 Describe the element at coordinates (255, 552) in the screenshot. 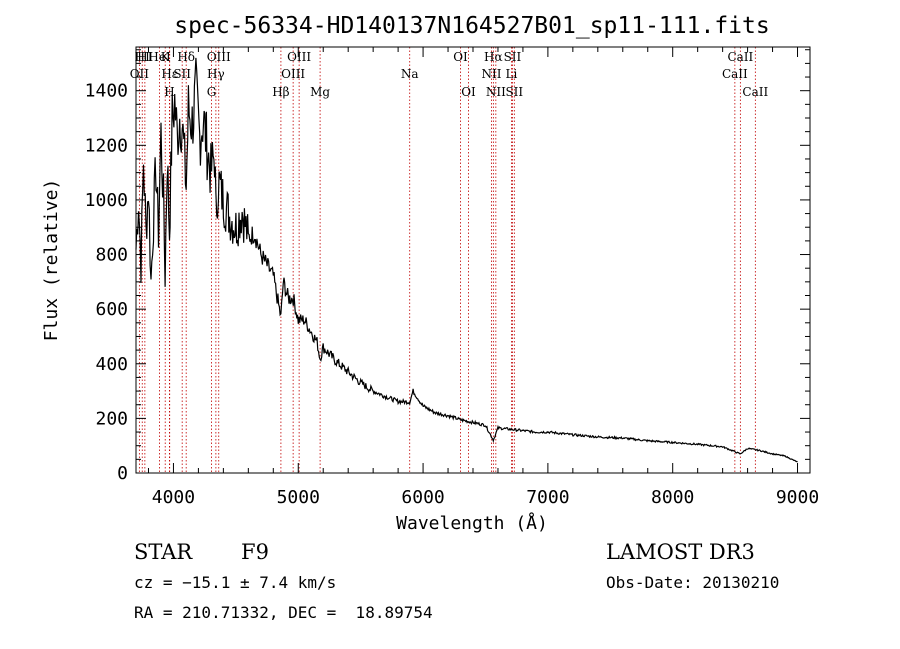

I see `object-subclass: F9` at that location.